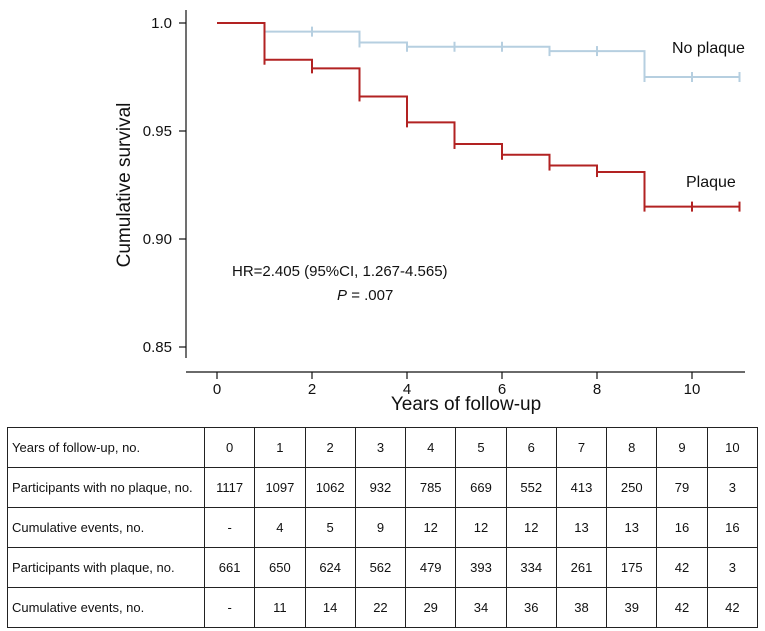 The height and width of the screenshot is (631, 765). I want to click on risk-cell: 22, so click(380, 607).